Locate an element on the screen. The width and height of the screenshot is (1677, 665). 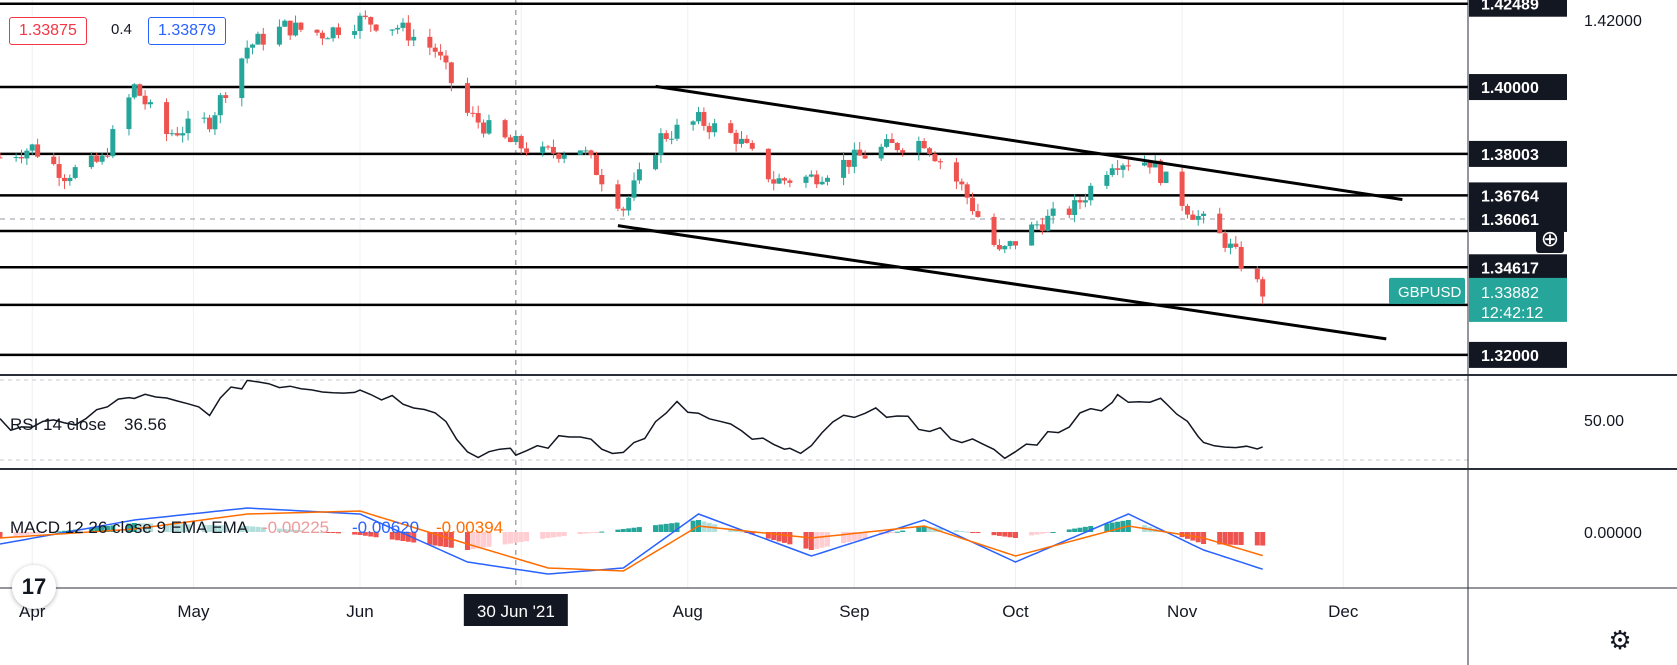
price-axis-label: 1.42000 is located at coordinates (1613, 21).